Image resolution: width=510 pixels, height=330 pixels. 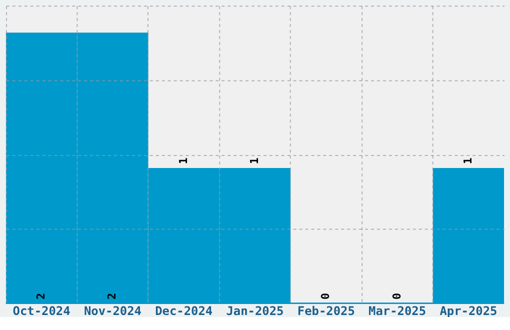 What do you see at coordinates (255, 311) in the screenshot?
I see `x-tick-label: Jan-2025` at bounding box center [255, 311].